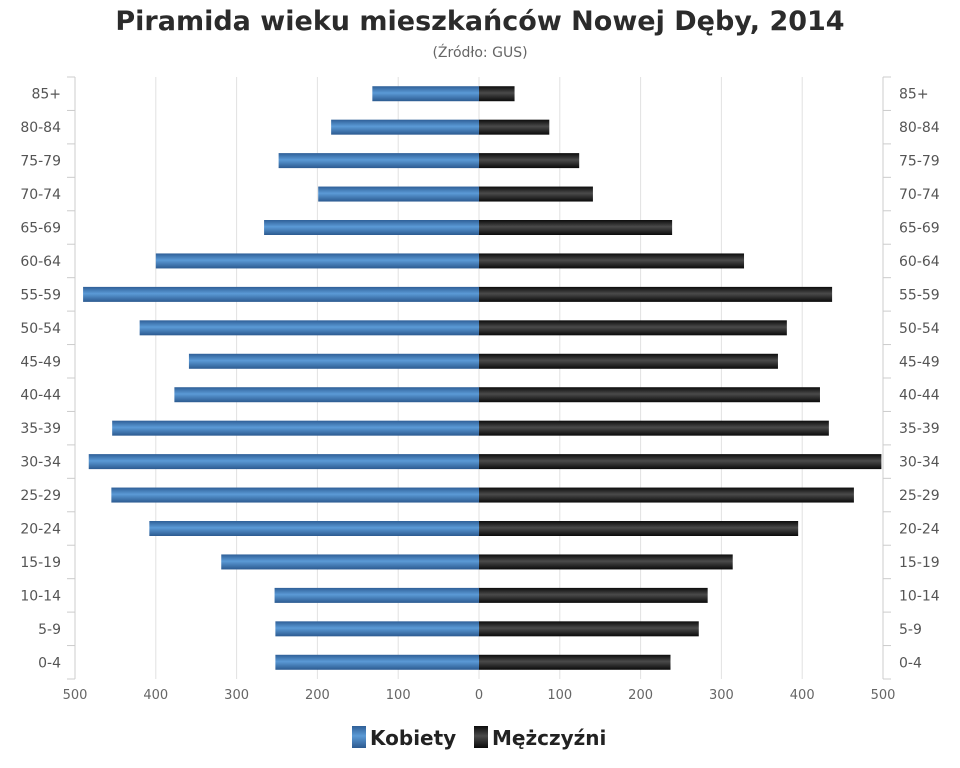  Describe the element at coordinates (919, 229) in the screenshot. I see `y-tick-label-right: 65-69` at that location.